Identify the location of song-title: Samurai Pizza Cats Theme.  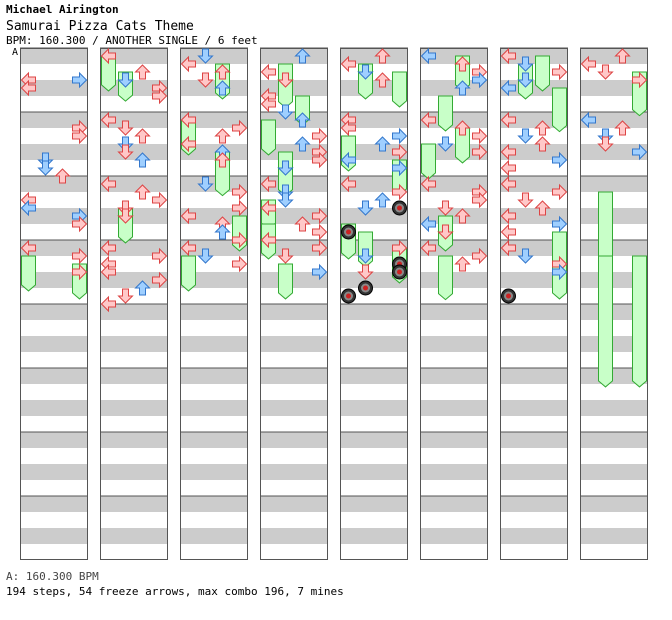
(100, 26).